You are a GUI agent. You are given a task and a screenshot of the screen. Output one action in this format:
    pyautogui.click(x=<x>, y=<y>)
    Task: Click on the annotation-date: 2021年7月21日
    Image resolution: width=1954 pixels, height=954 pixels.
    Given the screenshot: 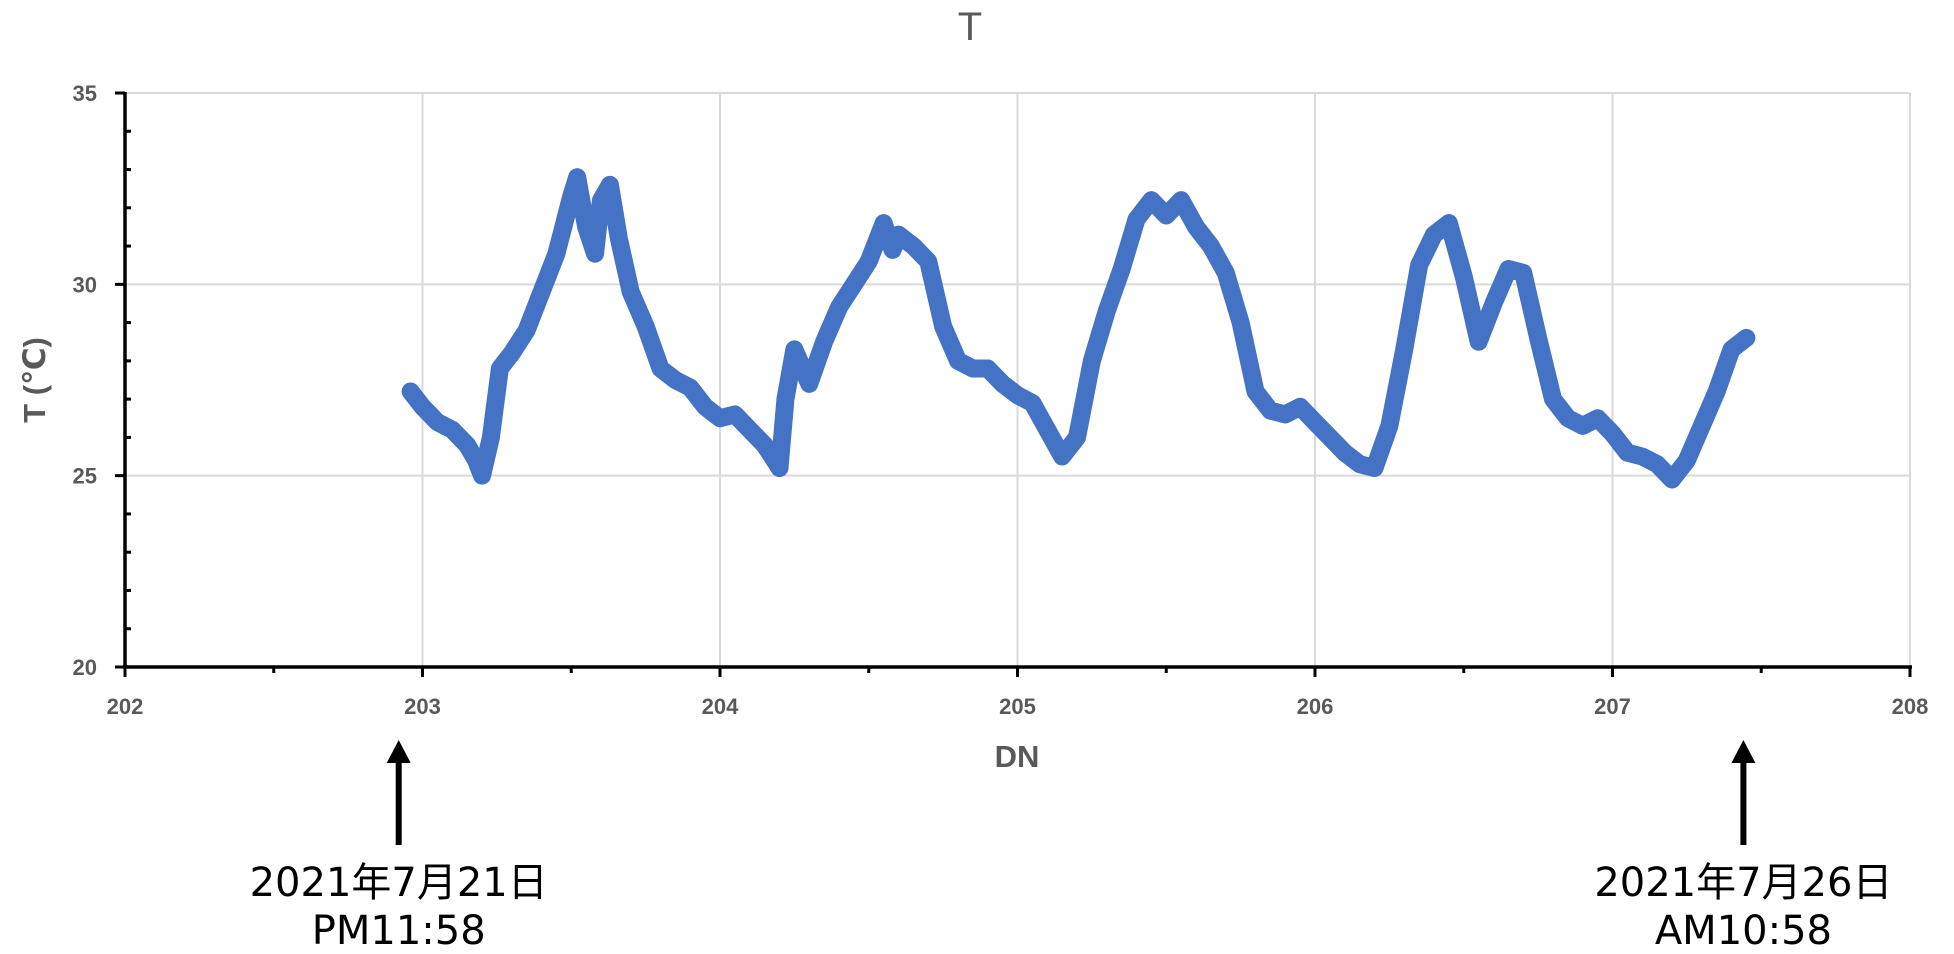 What is the action you would take?
    pyautogui.click(x=399, y=883)
    